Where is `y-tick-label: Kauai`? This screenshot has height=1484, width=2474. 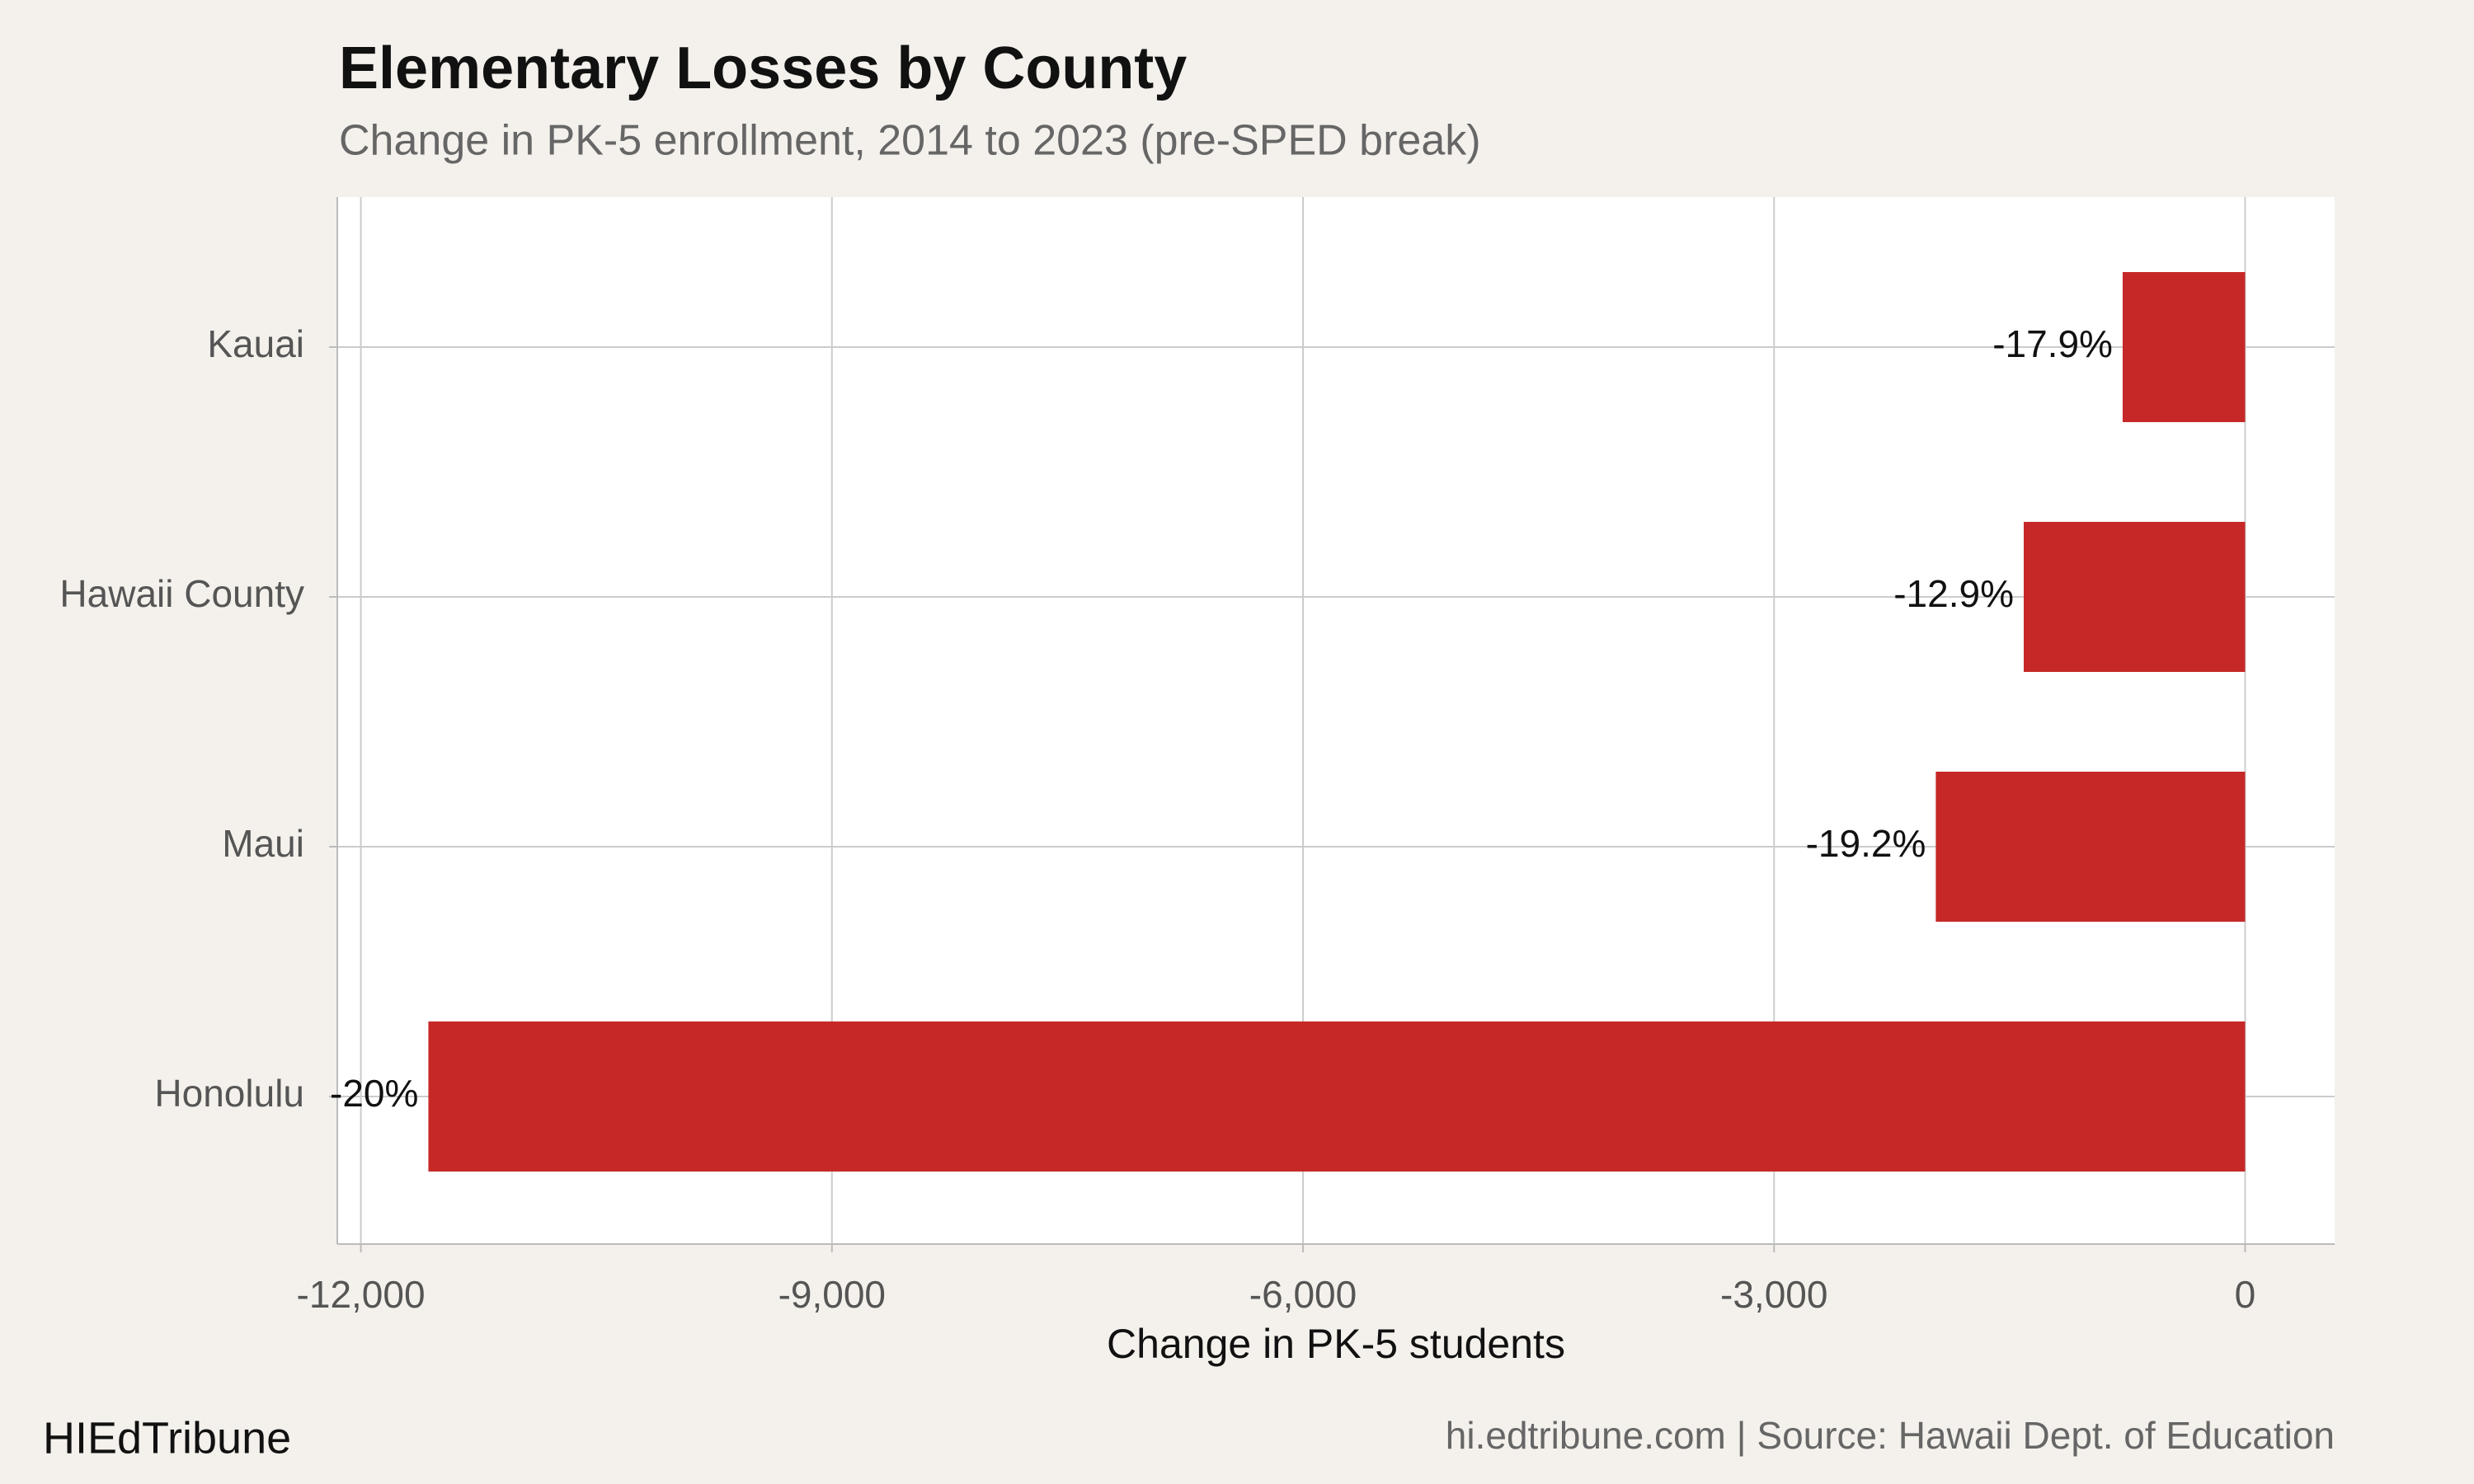 y-tick-label: Kauai is located at coordinates (255, 343).